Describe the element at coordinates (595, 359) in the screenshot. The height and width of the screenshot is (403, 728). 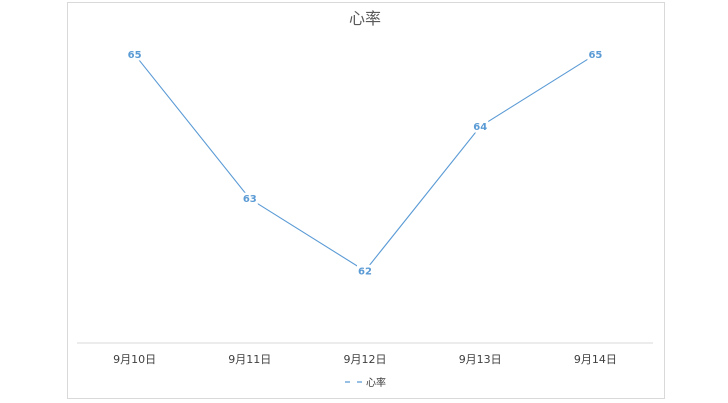
I see `x-tick-label: 9月14日` at that location.